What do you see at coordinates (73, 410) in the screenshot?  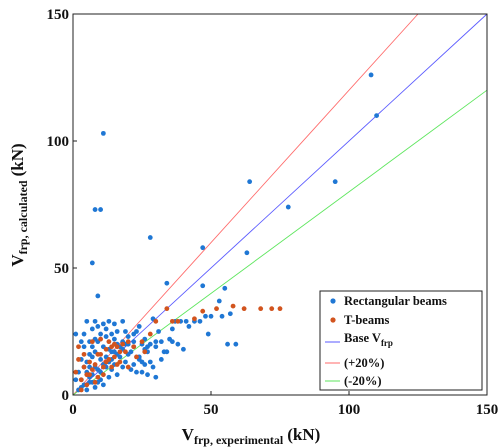 I see `x-tick-label-0: 0` at bounding box center [73, 410].